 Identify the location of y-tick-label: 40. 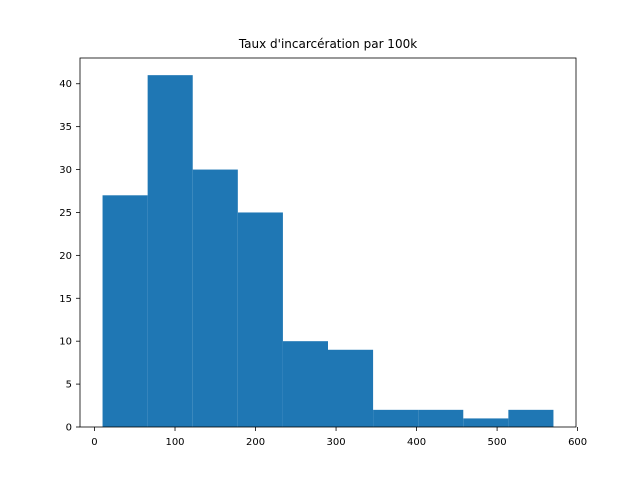
(65, 84).